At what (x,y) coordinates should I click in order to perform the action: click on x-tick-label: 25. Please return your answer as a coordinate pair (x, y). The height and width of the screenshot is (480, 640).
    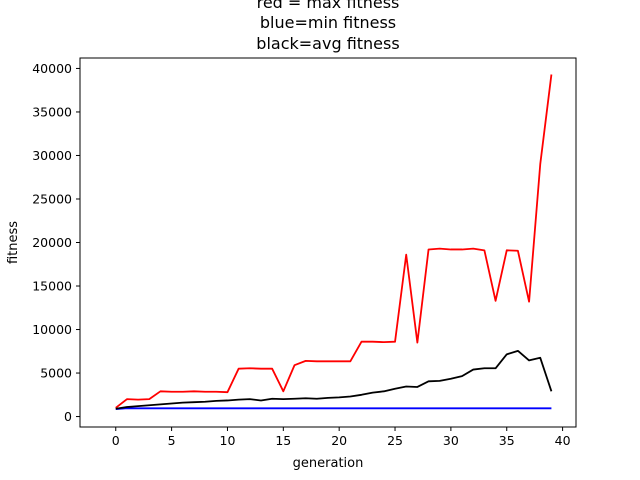
    Looking at the image, I should click on (395, 440).